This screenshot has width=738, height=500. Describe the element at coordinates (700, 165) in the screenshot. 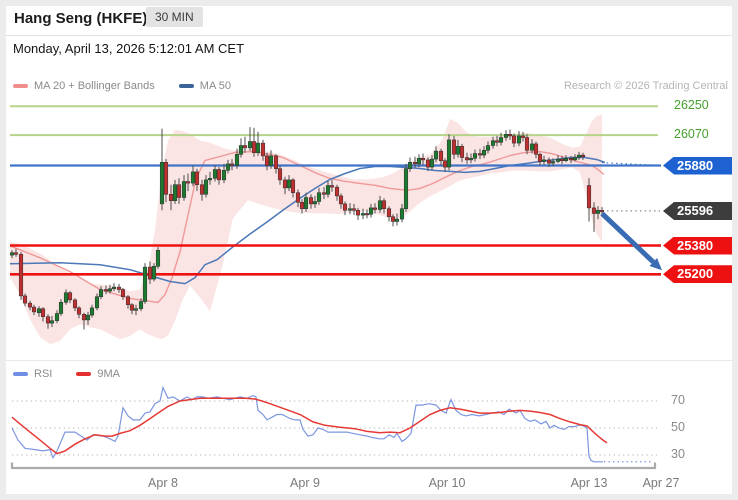

I see `pivot-price-tag-25880: 25880` at that location.